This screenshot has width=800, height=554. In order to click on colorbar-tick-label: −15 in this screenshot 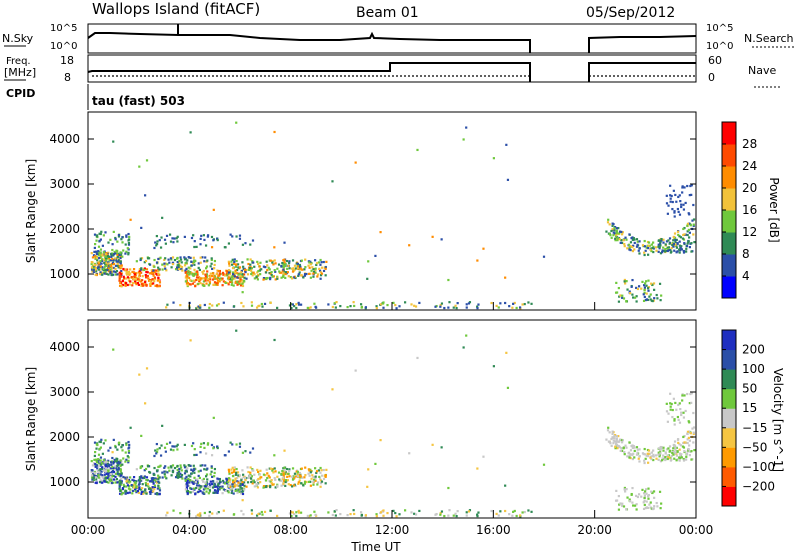, I will do `click(754, 428)`.